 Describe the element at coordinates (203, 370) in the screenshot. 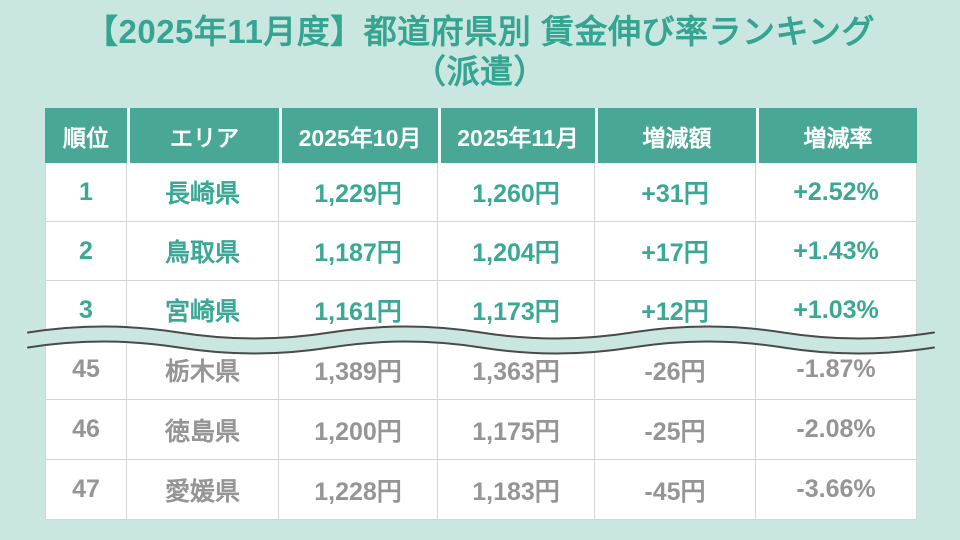

I see `area-cell: 栃木県` at that location.